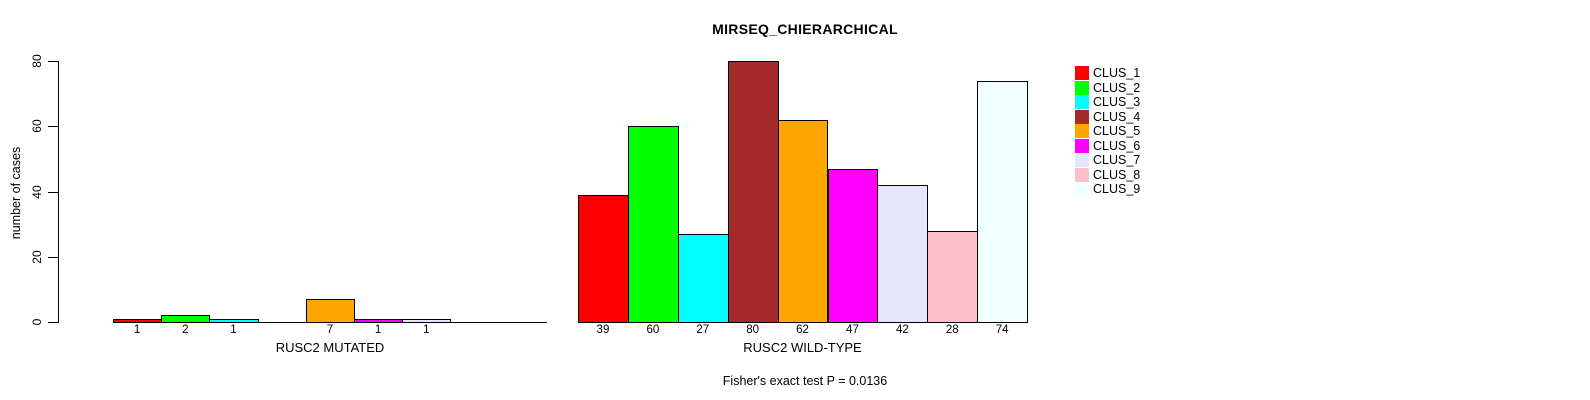 This screenshot has width=1590, height=400. I want to click on bar-value-CLUS_5: 7, so click(330, 330).